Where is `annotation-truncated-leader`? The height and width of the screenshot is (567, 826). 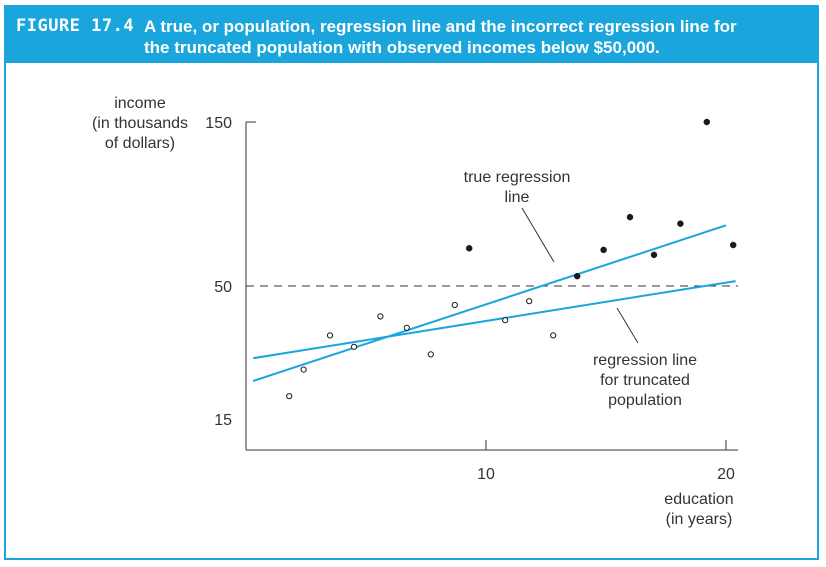
annotation-truncated-leader is located at coordinates (627, 325).